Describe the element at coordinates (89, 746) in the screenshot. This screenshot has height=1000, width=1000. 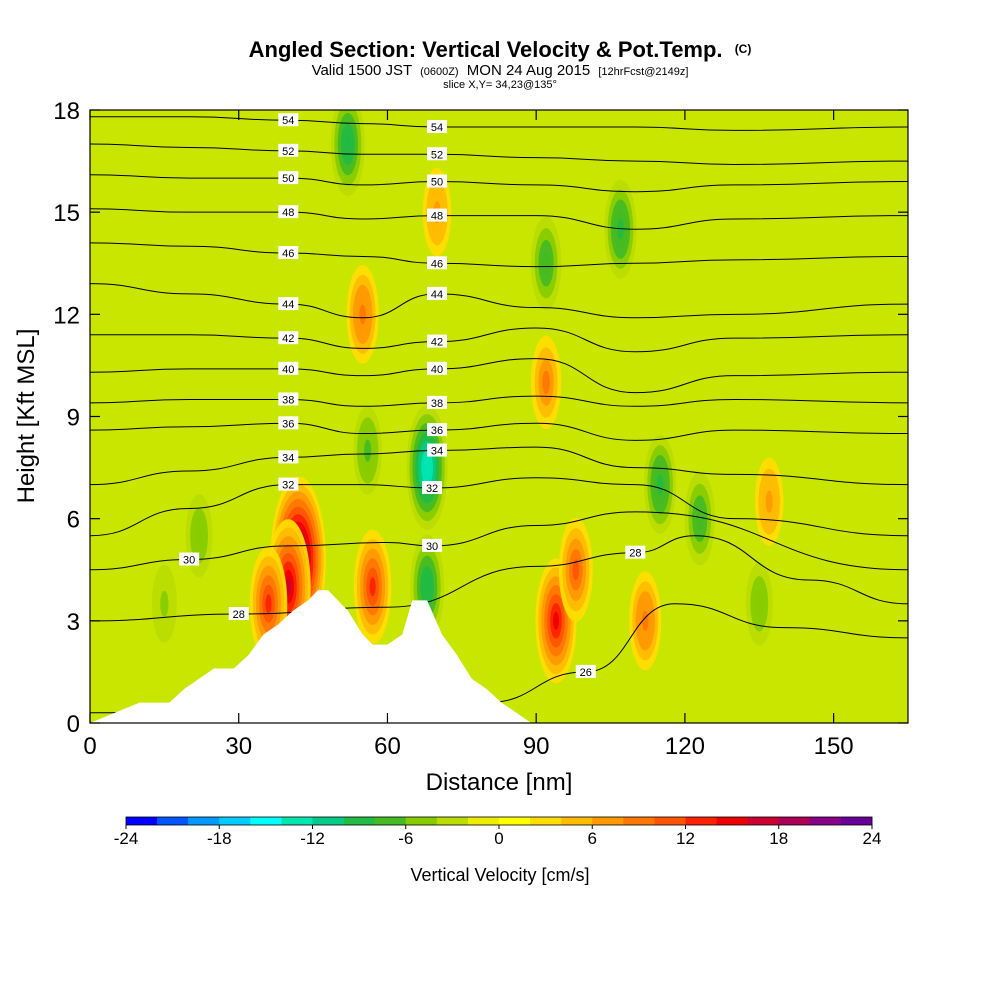
I see `x-tick-label: 0` at that location.